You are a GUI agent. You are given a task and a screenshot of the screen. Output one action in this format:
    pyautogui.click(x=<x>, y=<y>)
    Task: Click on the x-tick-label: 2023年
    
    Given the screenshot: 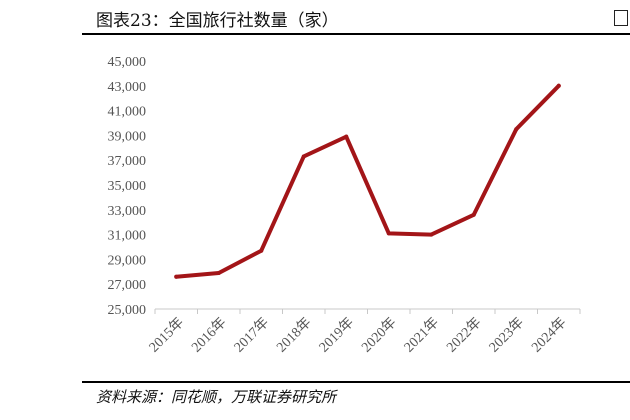 What is the action you would take?
    pyautogui.click(x=506, y=335)
    